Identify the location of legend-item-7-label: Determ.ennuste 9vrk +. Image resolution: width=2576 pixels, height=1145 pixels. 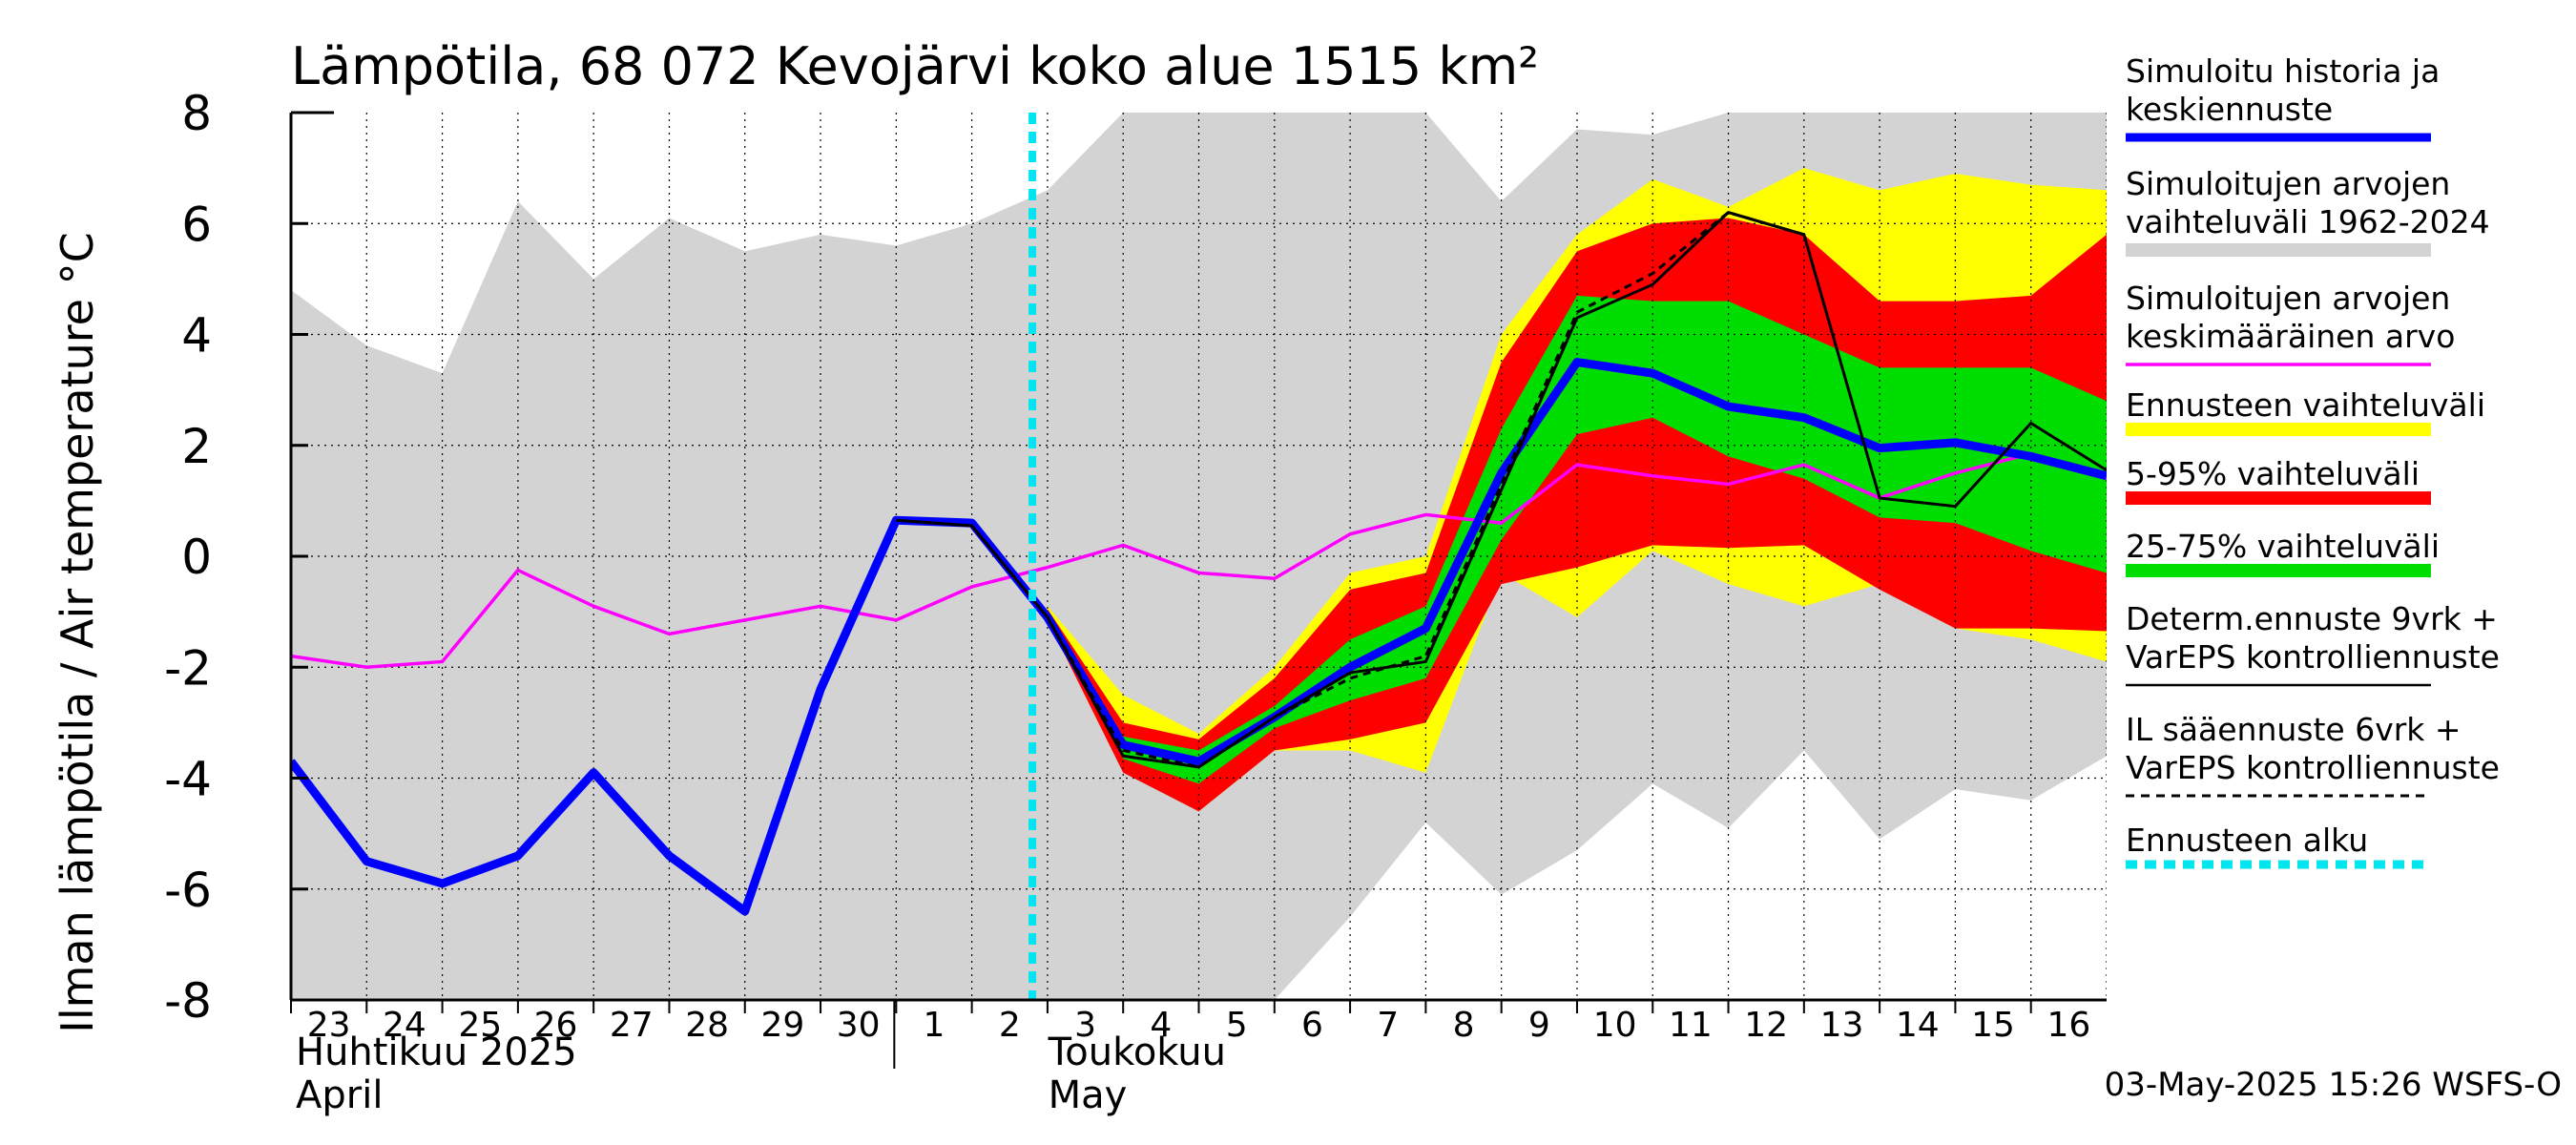
(2312, 618).